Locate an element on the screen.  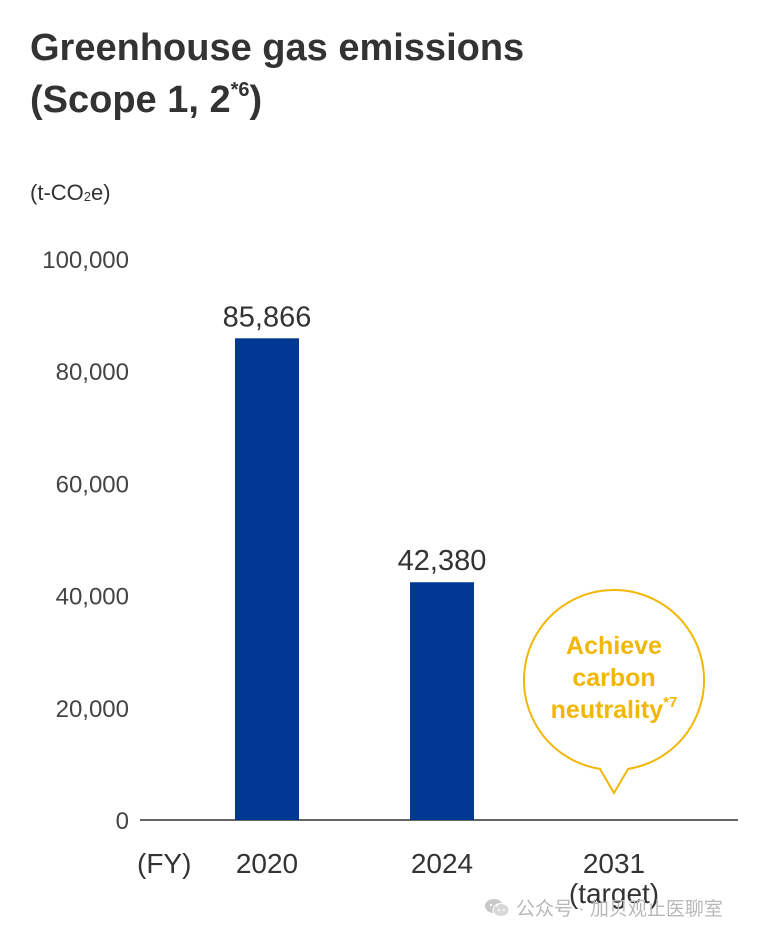
x-tick-label-2031: 2031 is located at coordinates (614, 863).